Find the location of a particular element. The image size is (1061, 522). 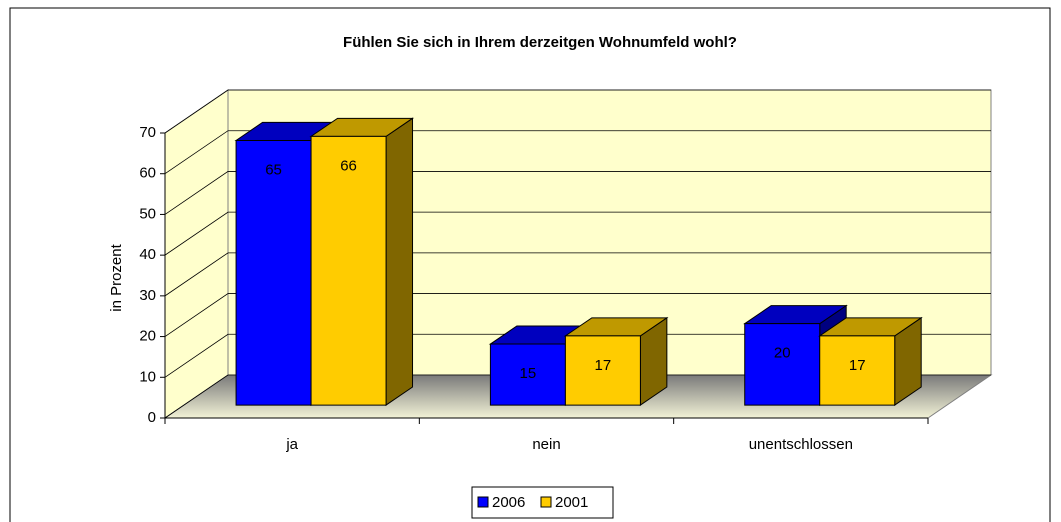

x-tick-label: ja is located at coordinates (291, 444).